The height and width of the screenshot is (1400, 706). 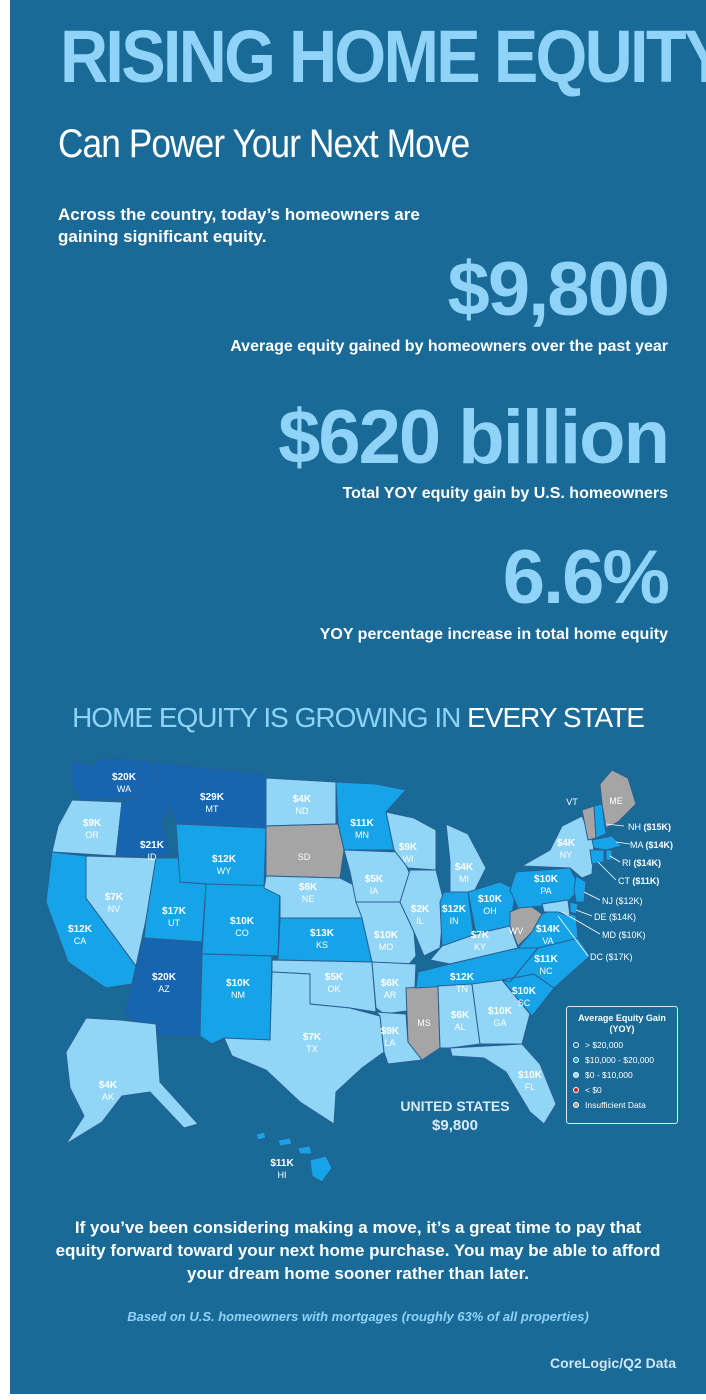 What do you see at coordinates (624, 935) in the screenshot?
I see `small-state-md: MD ($10K)` at bounding box center [624, 935].